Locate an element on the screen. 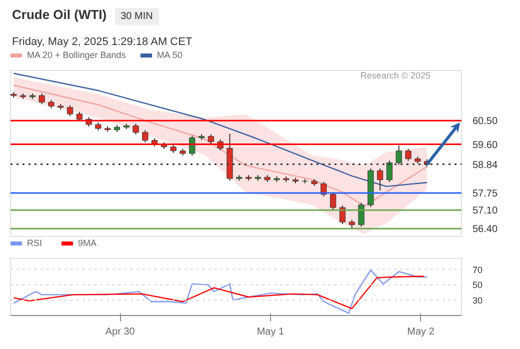 The image size is (520, 349). y-tick-label: 60.50 is located at coordinates (485, 122).